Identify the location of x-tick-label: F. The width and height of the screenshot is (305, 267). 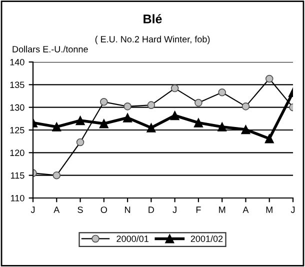
(198, 209).